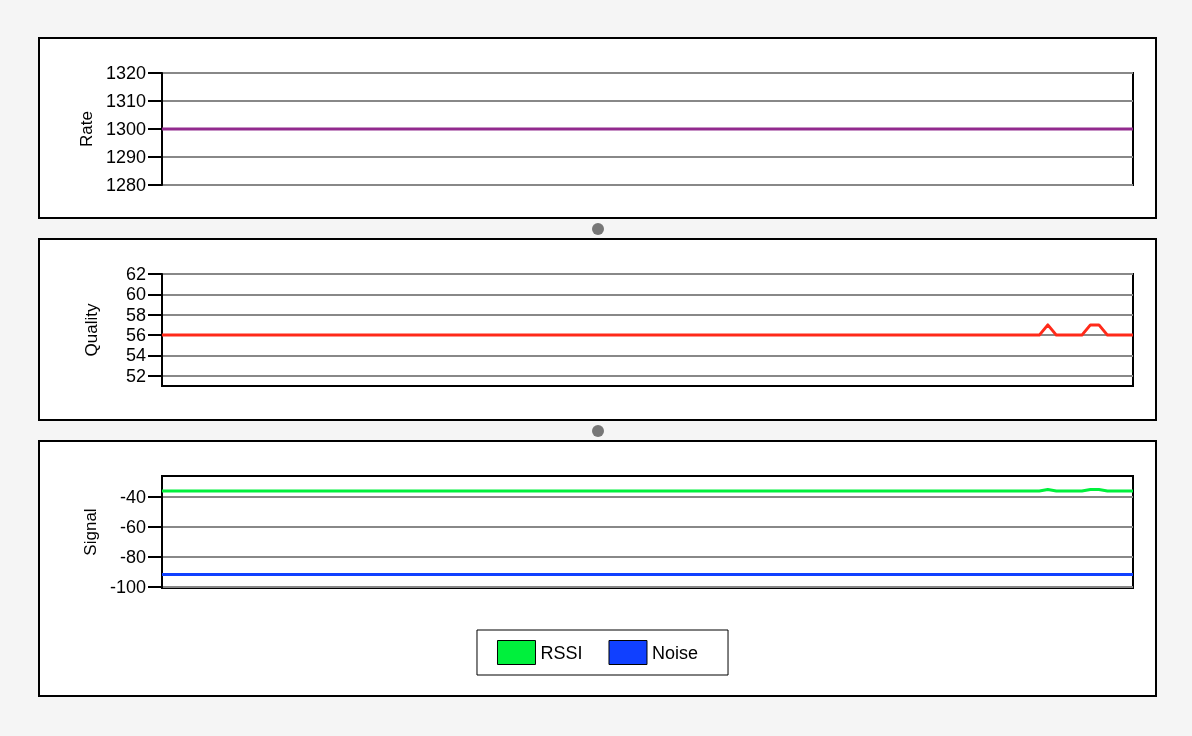 This screenshot has height=736, width=1192. What do you see at coordinates (561, 652) in the screenshot?
I see `legend-label: RSSI` at bounding box center [561, 652].